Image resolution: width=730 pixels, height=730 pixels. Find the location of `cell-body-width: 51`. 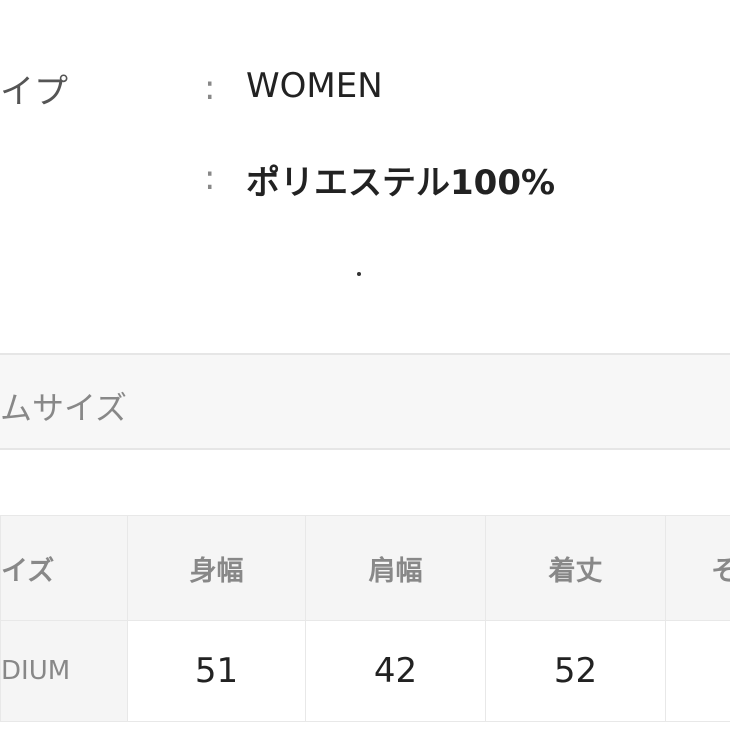

cell-body-width: 51 is located at coordinates (216, 671).